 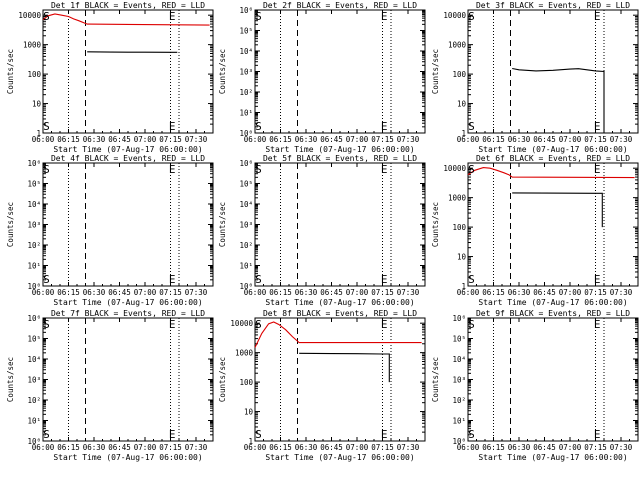 I want to click on chart-title: Det 7f BLACK = Events, RED = LLD, so click(x=128, y=313).